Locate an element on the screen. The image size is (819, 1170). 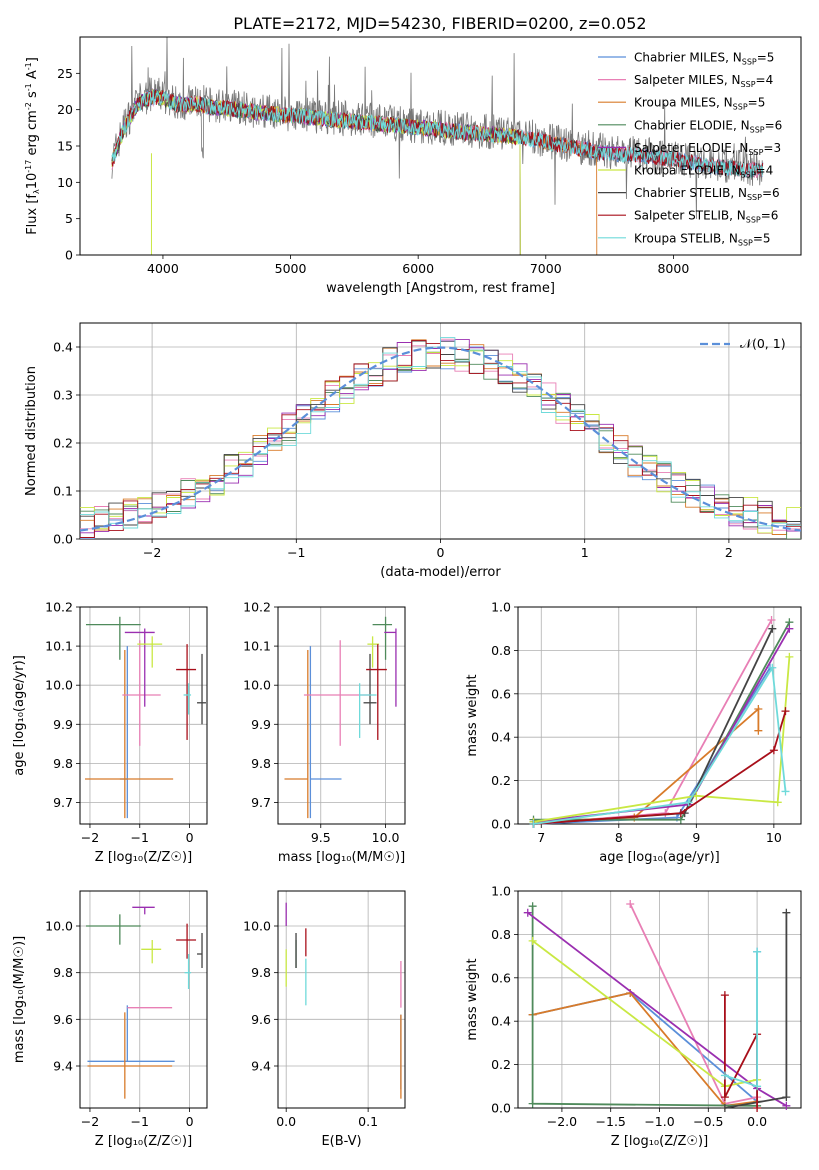
weight-line-chabrier-miles is located at coordinates (652, 746).